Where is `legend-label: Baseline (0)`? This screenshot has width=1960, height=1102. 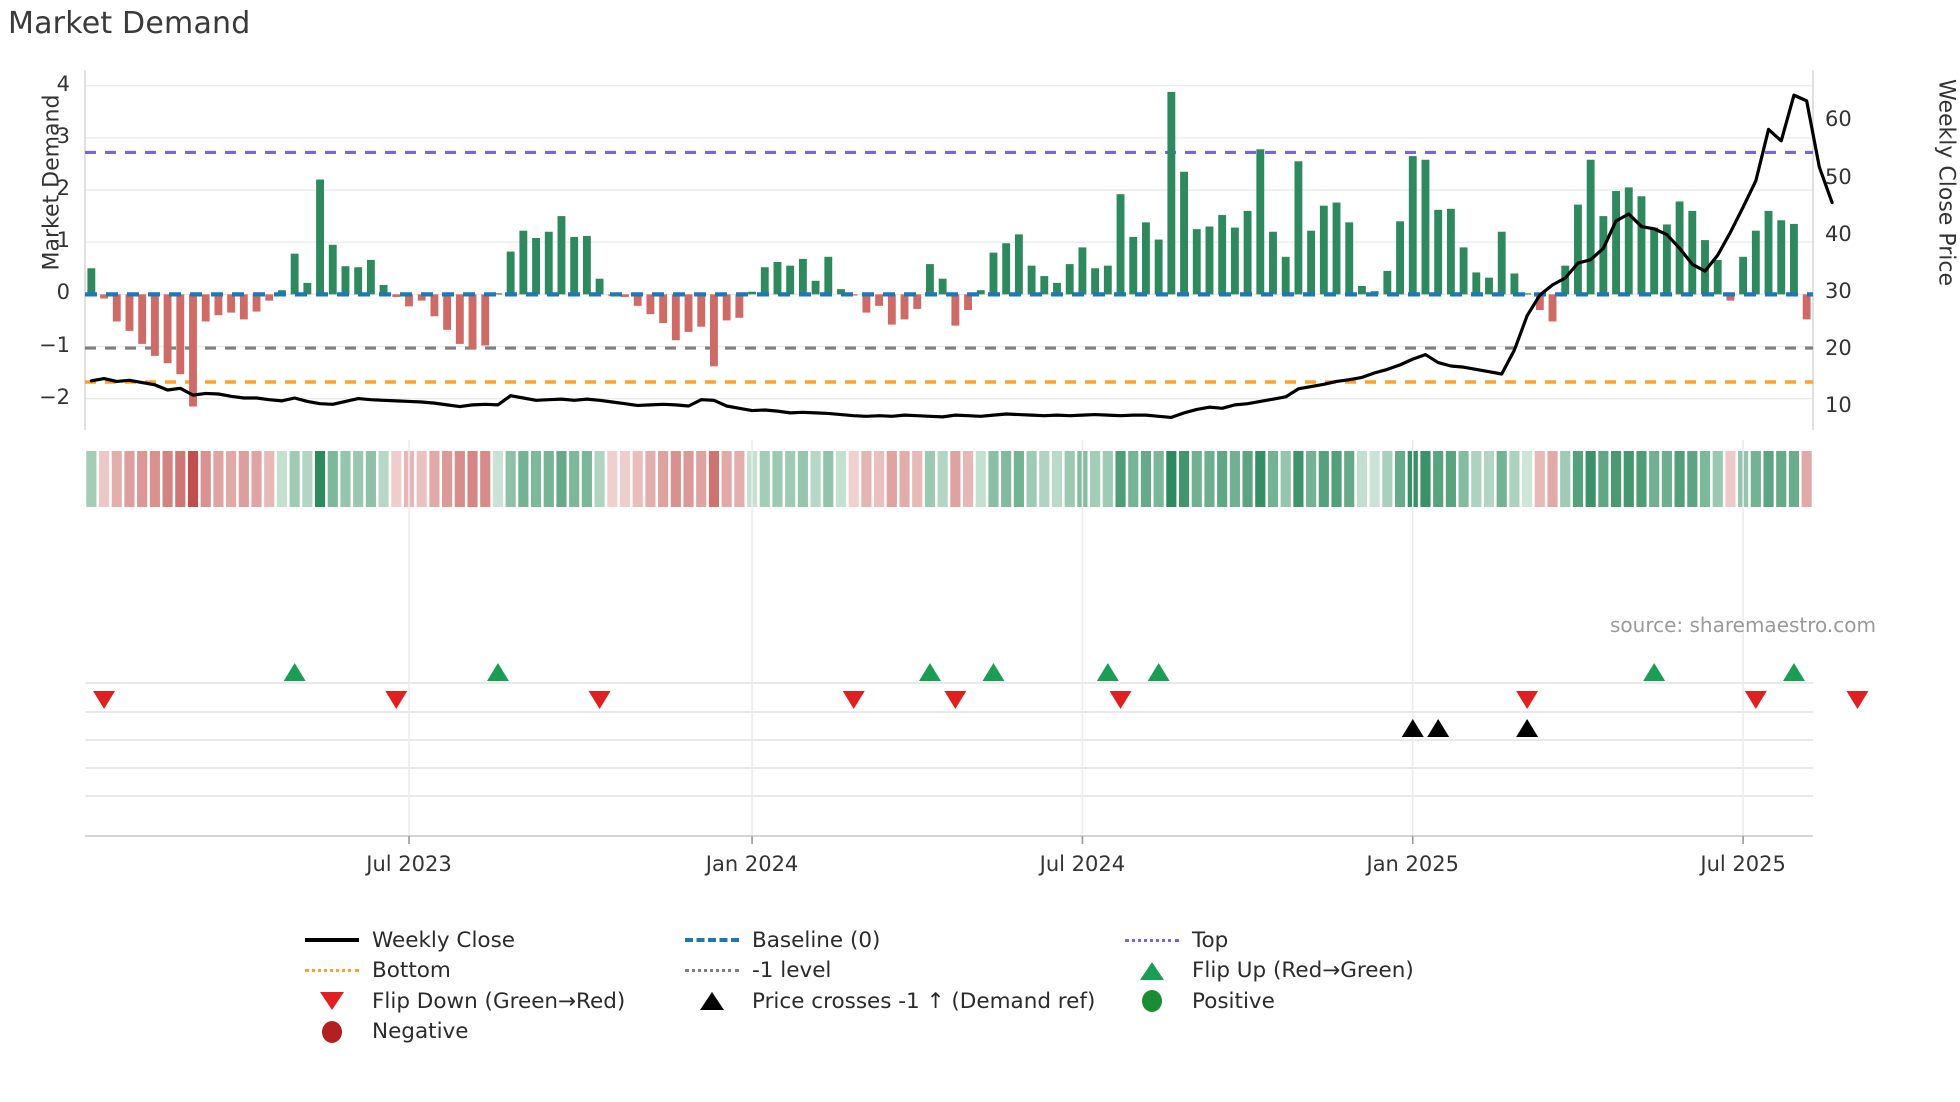
legend-label: Baseline (0) is located at coordinates (816, 940).